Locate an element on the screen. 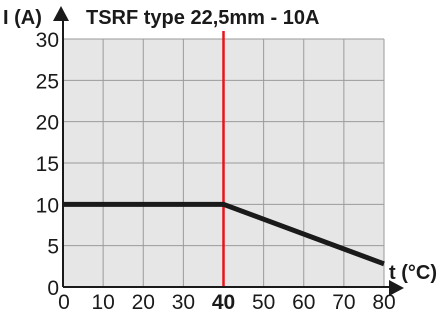 This screenshot has height=320, width=446. x-tick-label: 70 is located at coordinates (343, 302).